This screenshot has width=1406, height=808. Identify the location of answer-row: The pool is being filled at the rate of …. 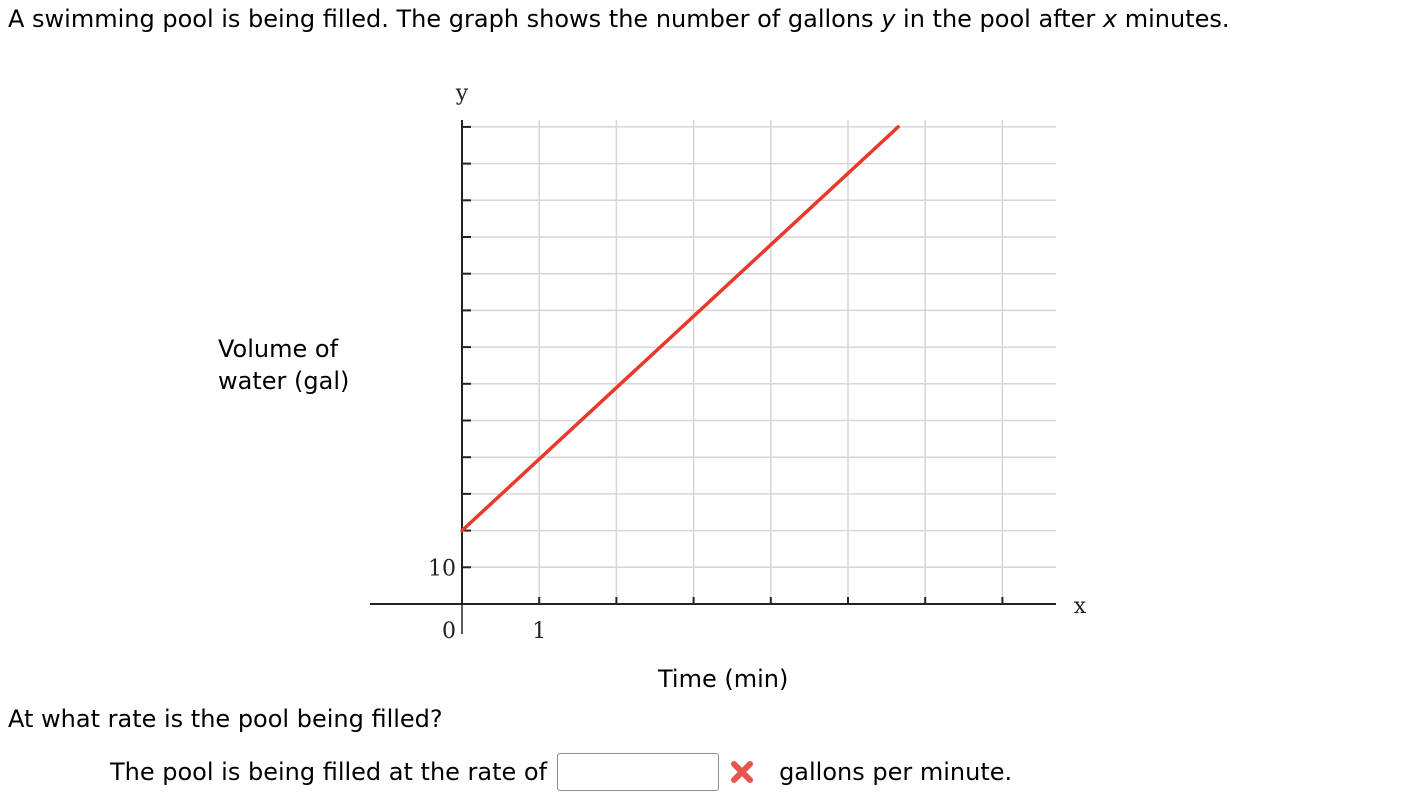
(561, 772).